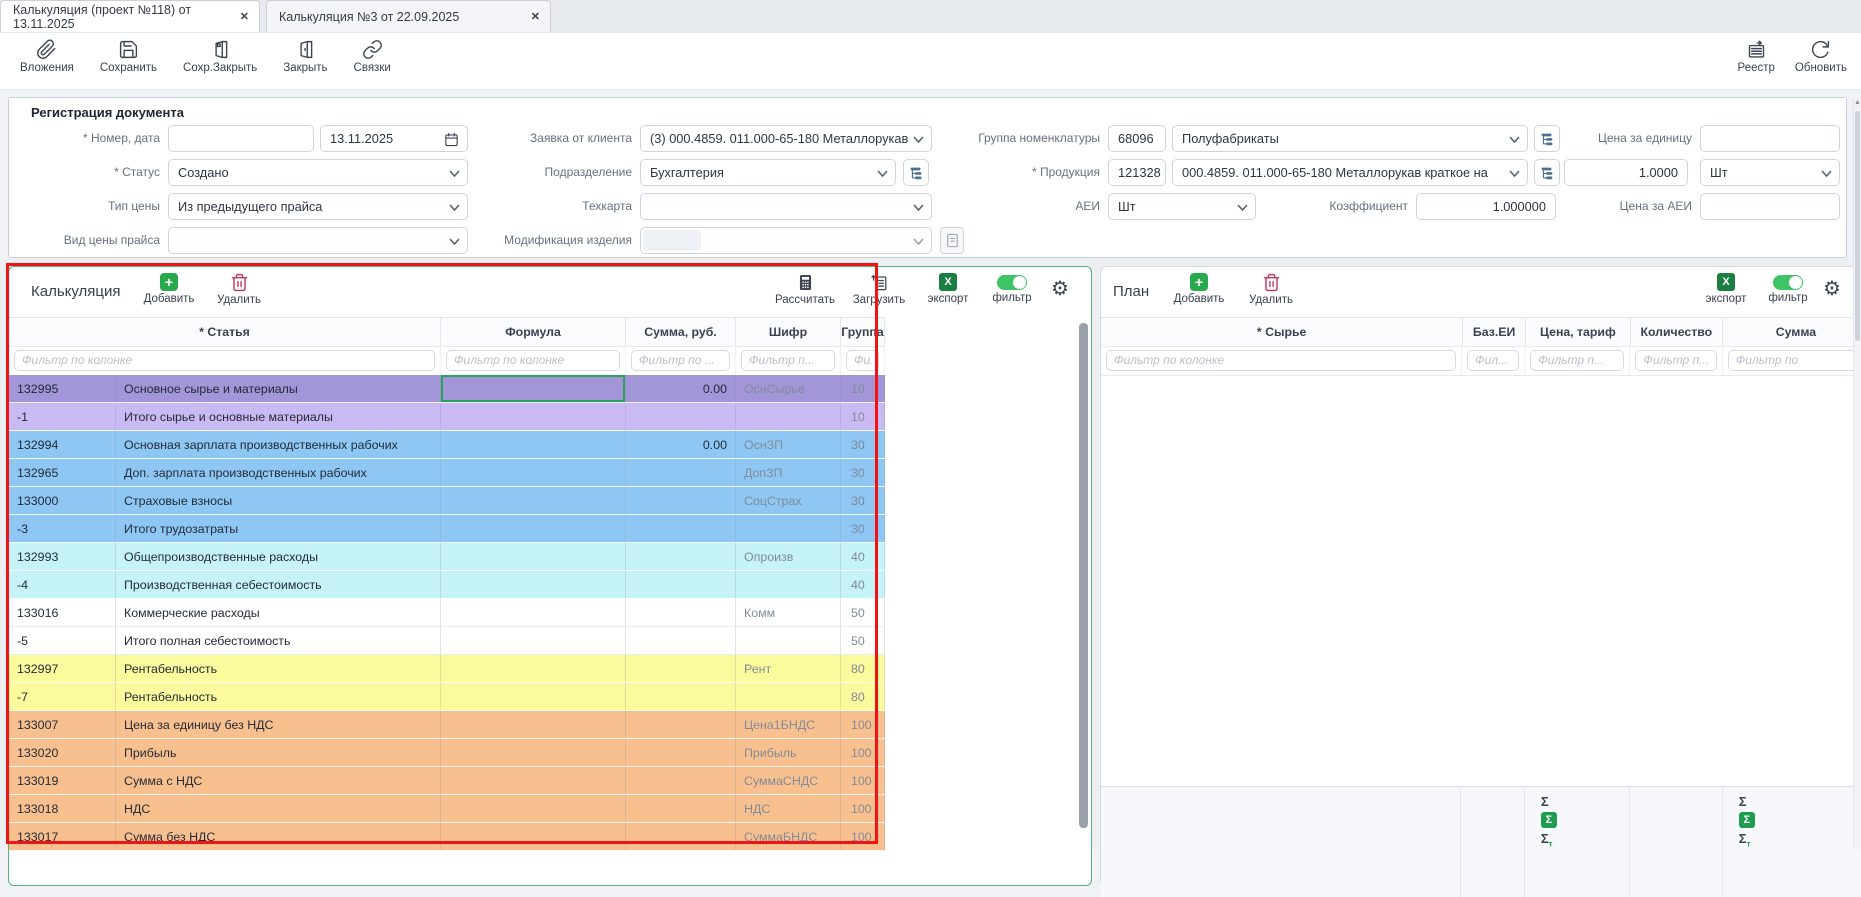 This screenshot has height=897, width=1861. What do you see at coordinates (278, 584) in the screenshot?
I see `row-article-cell: Производственная себестоимость` at bounding box center [278, 584].